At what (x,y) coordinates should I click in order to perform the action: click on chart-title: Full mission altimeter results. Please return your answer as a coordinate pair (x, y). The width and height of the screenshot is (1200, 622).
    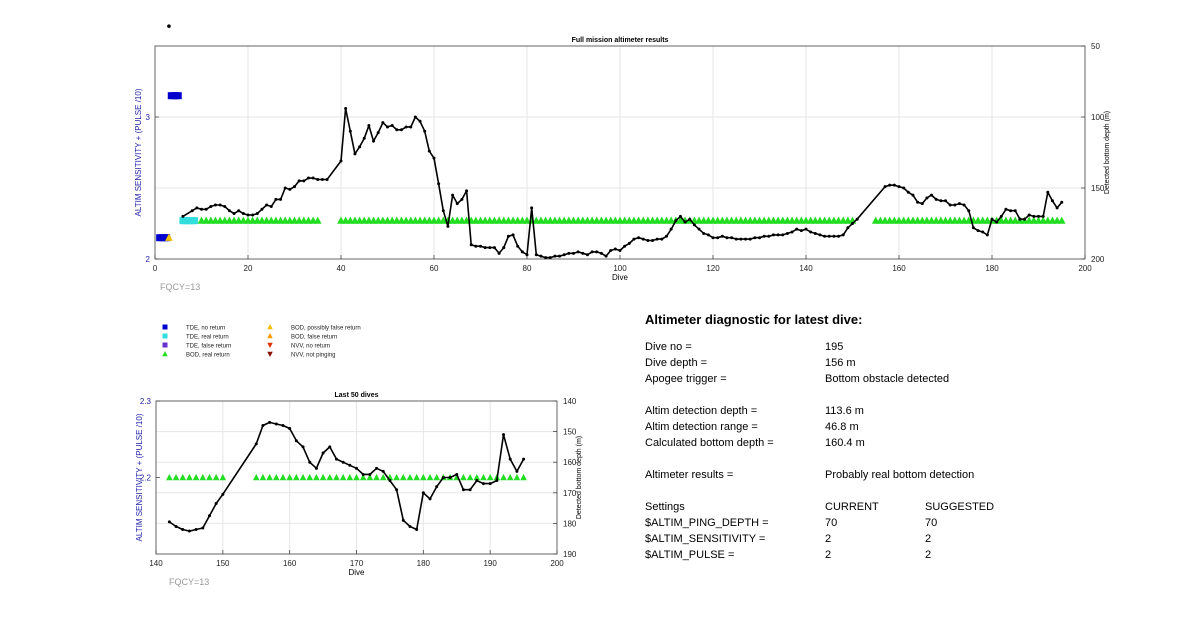
    Looking at the image, I should click on (620, 40).